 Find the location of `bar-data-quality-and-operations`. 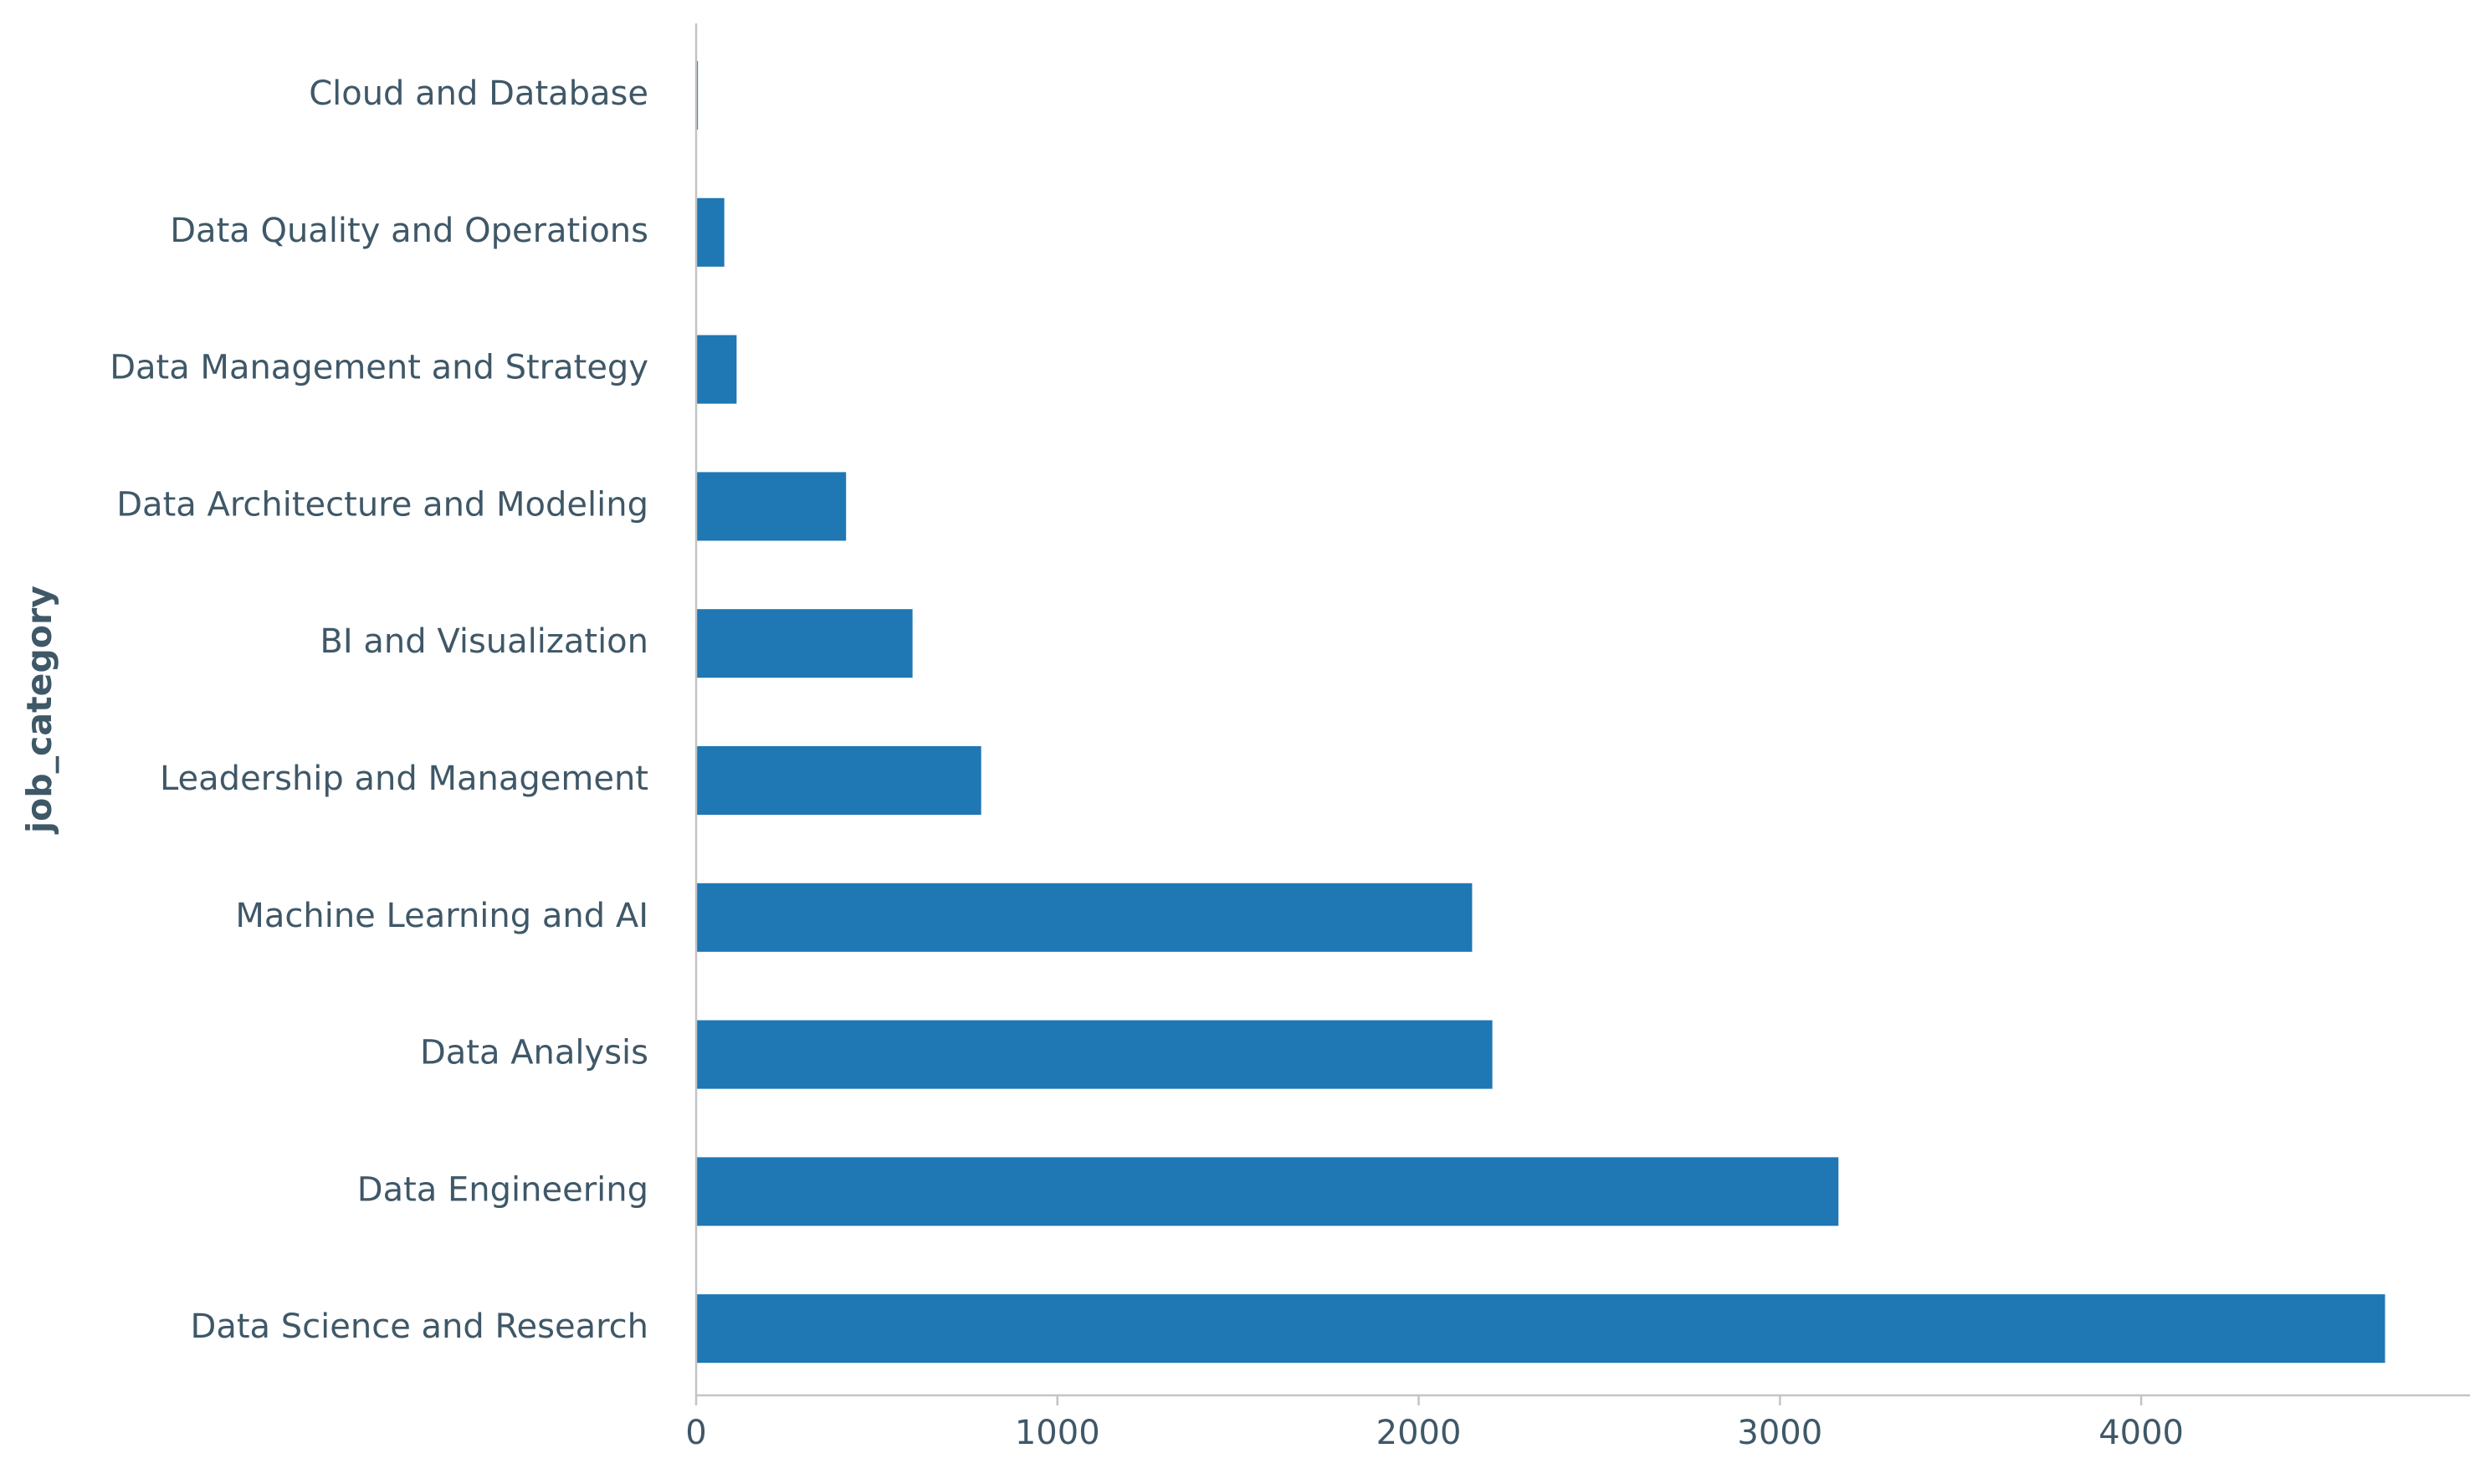

bar-data-quality-and-operations is located at coordinates (711, 232).